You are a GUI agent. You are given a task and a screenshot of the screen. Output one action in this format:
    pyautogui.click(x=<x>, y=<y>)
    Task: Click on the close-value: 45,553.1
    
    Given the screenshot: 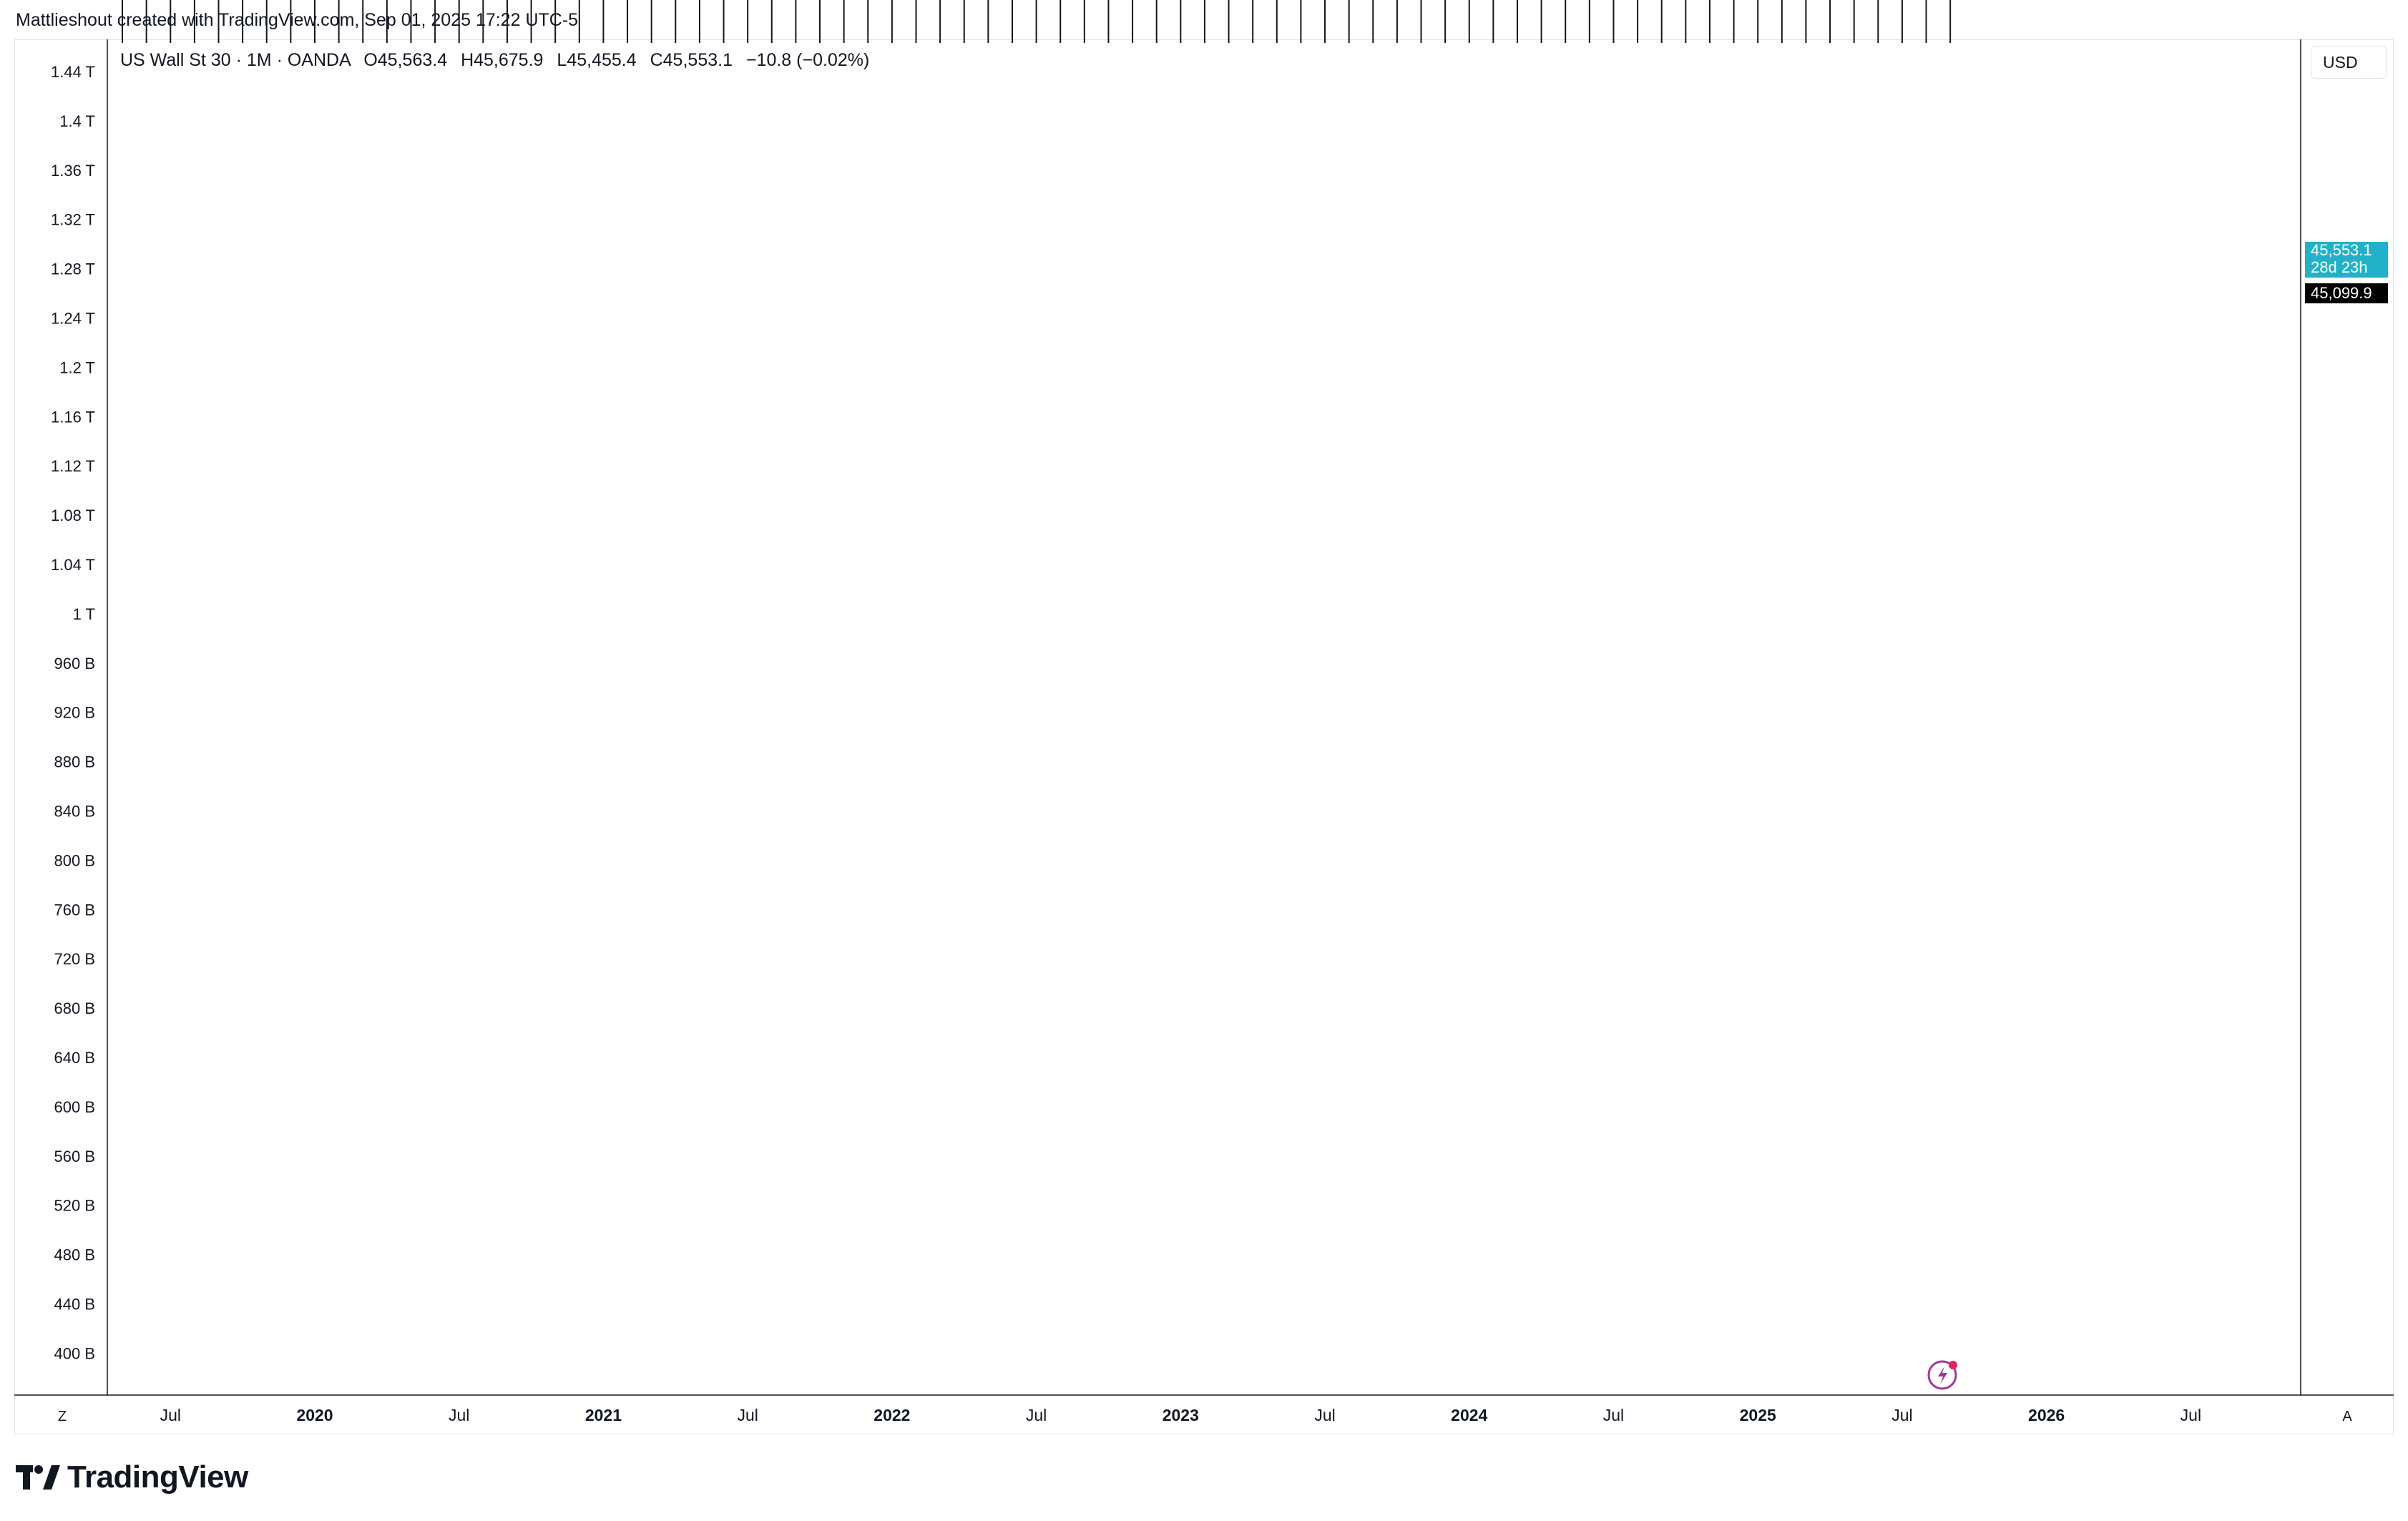 What is the action you would take?
    pyautogui.click(x=697, y=60)
    